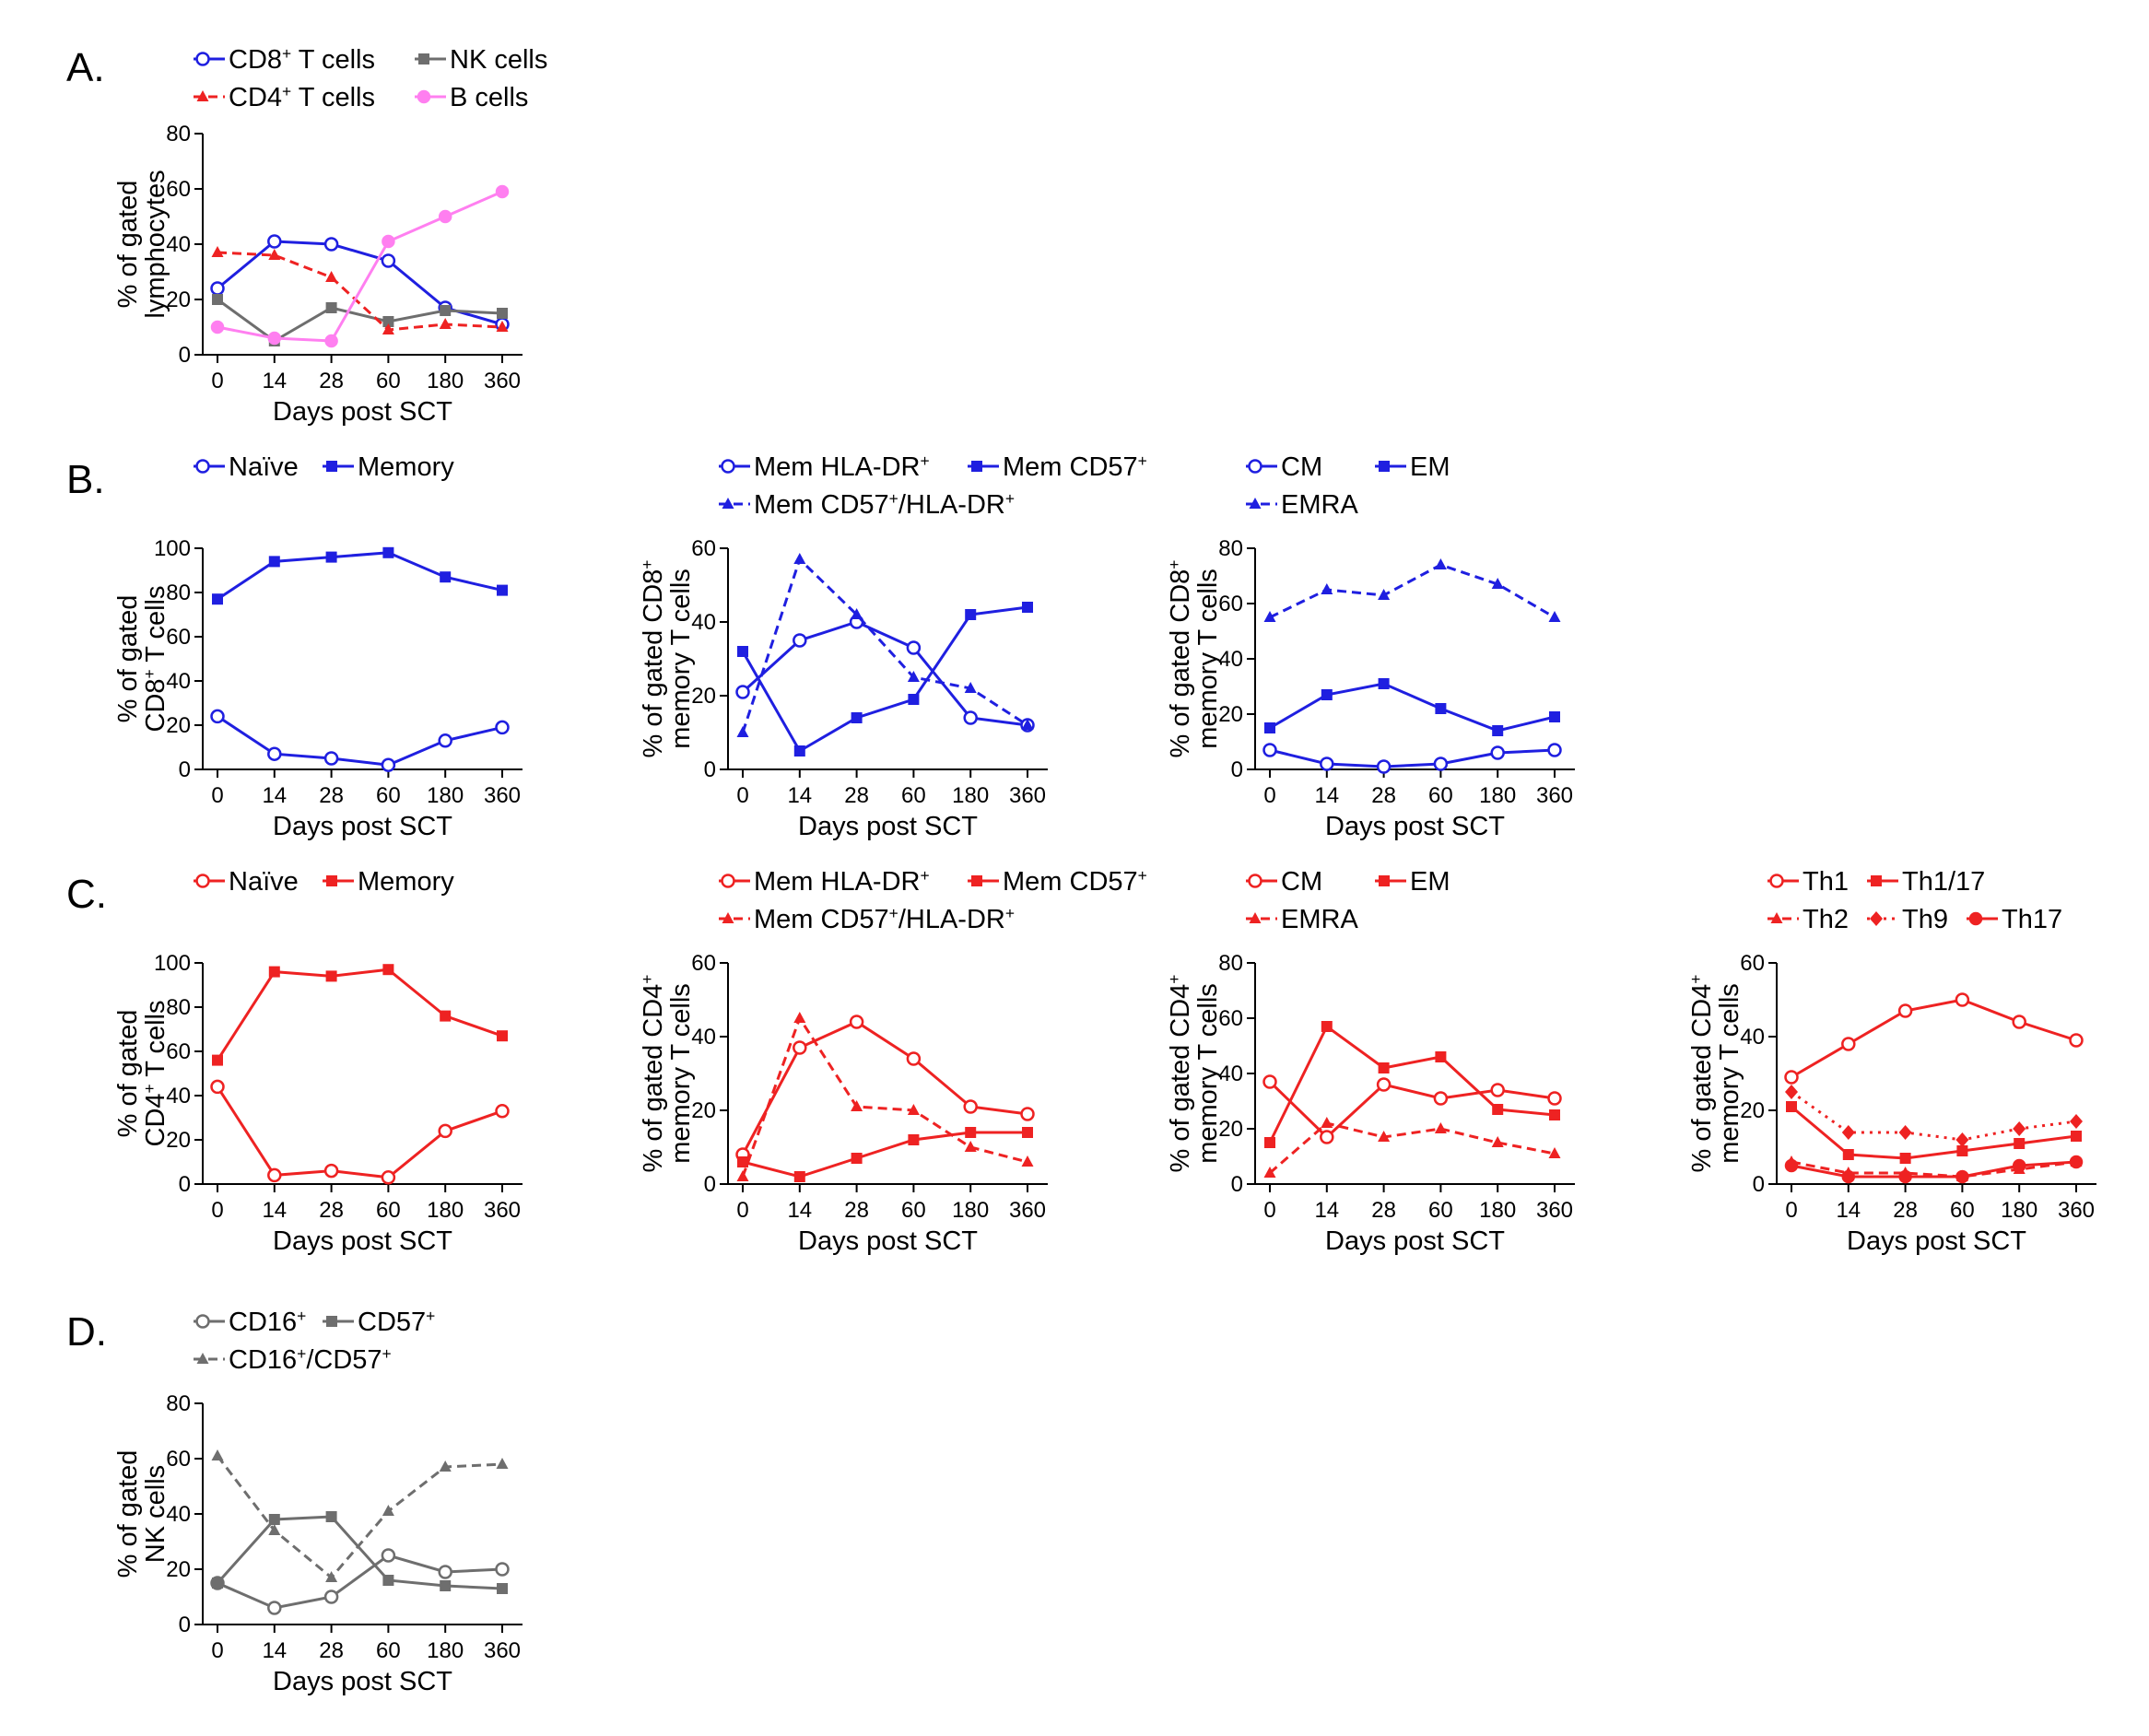 This screenshot has height=1736, width=2149. What do you see at coordinates (1925, 920) in the screenshot?
I see `legend-label: Th9` at bounding box center [1925, 920].